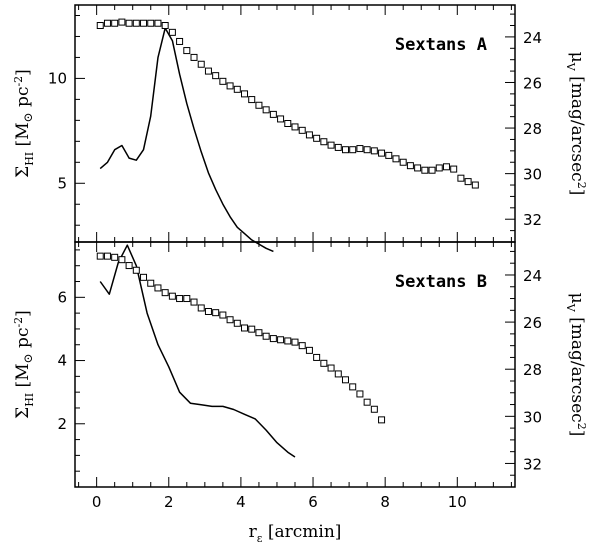 The width and height of the screenshot is (600, 550). I want to click on x-tick-label: 10, so click(457, 502).